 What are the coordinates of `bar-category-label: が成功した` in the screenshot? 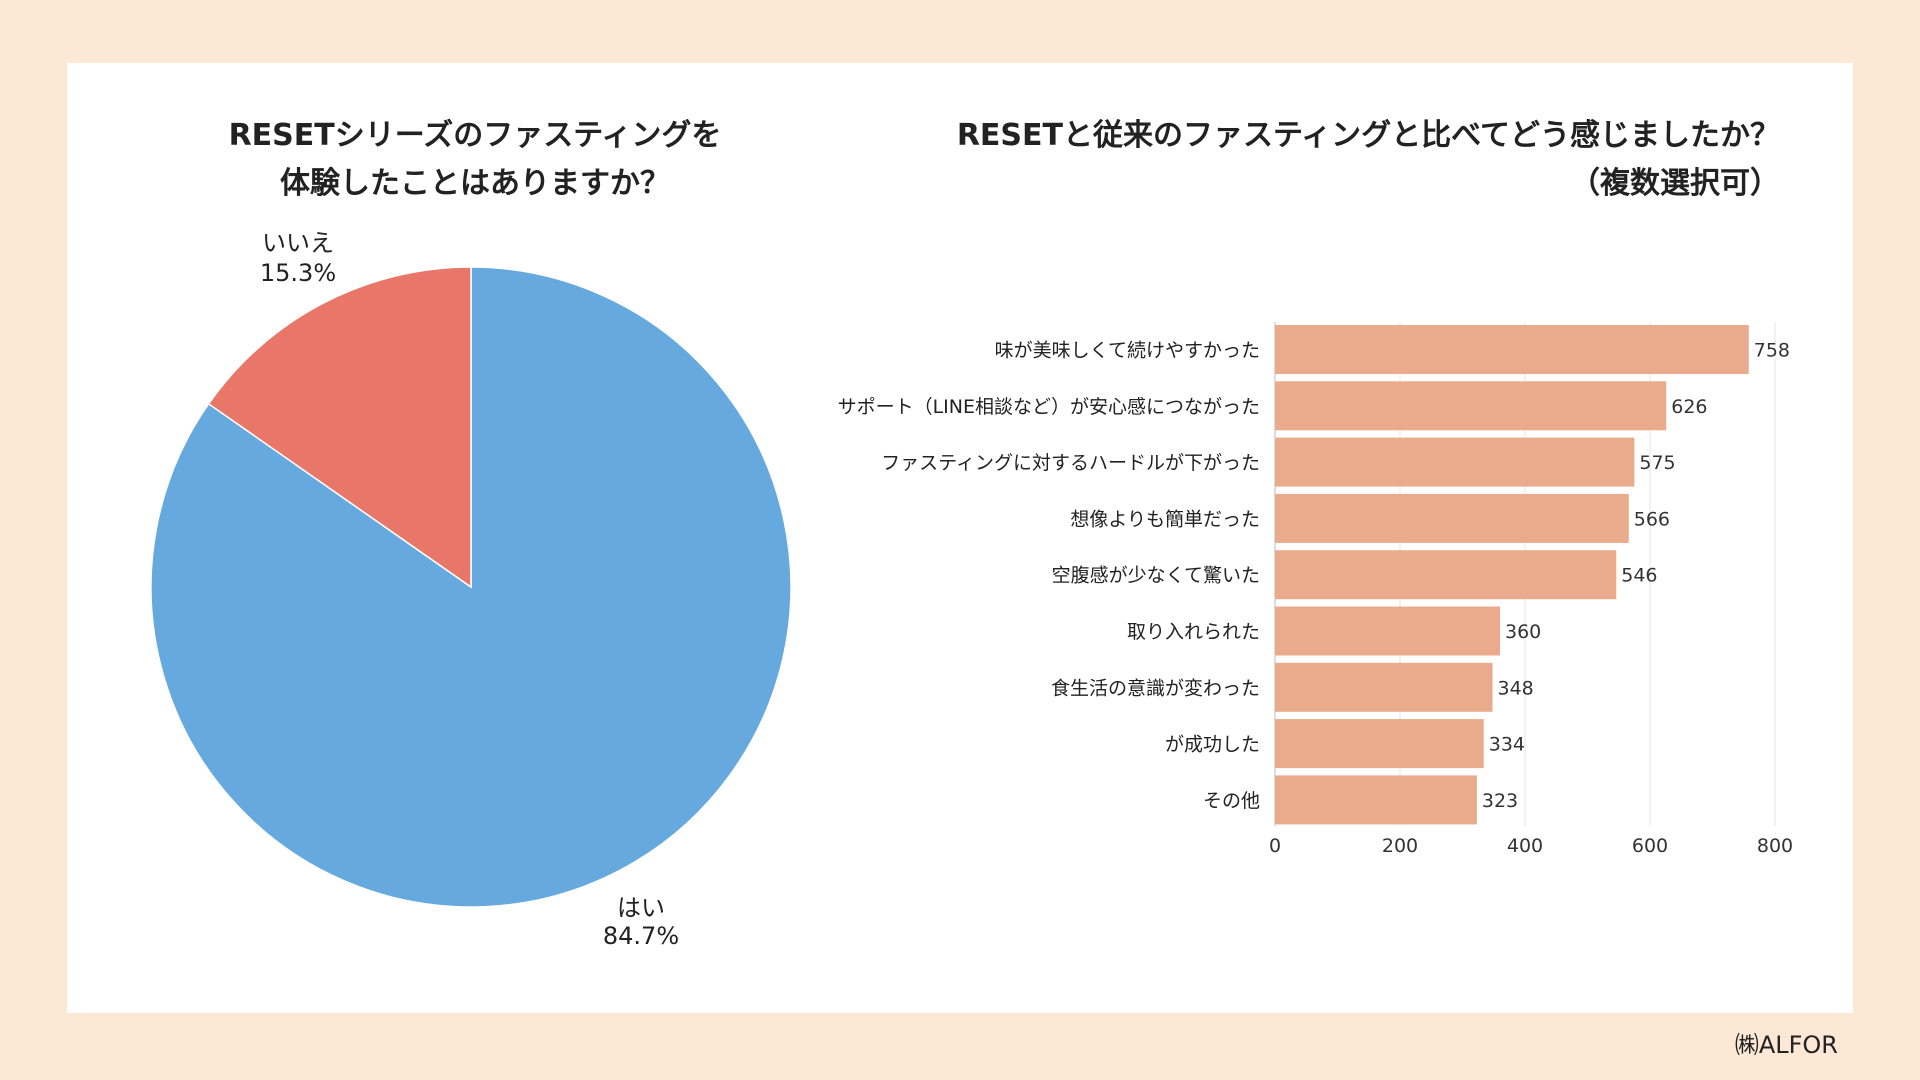 It's located at (1212, 745).